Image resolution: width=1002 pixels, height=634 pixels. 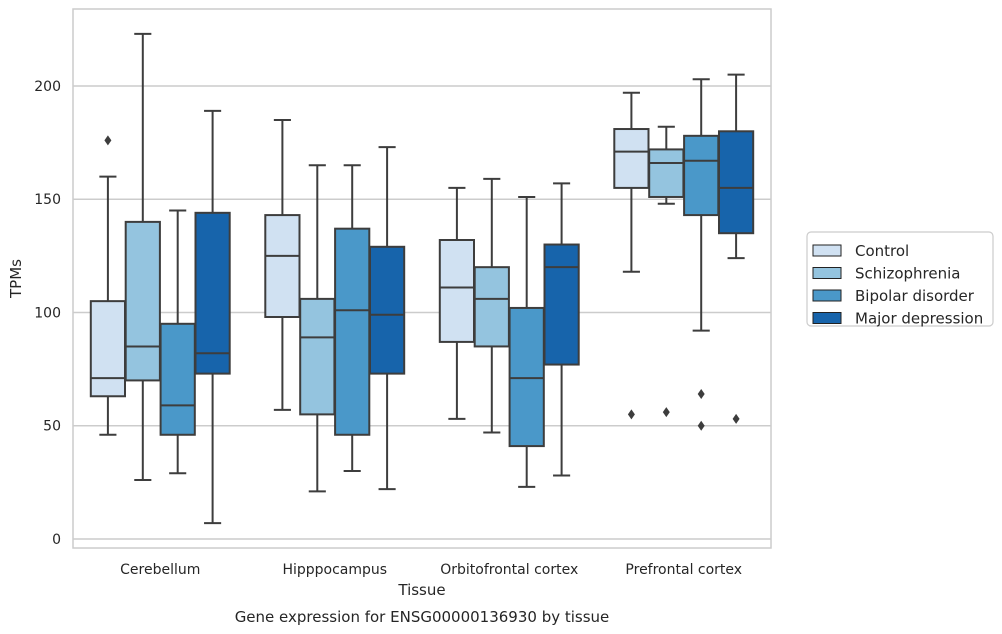 What do you see at coordinates (47, 87) in the screenshot?
I see `y-tick-label-200: 200` at bounding box center [47, 87].